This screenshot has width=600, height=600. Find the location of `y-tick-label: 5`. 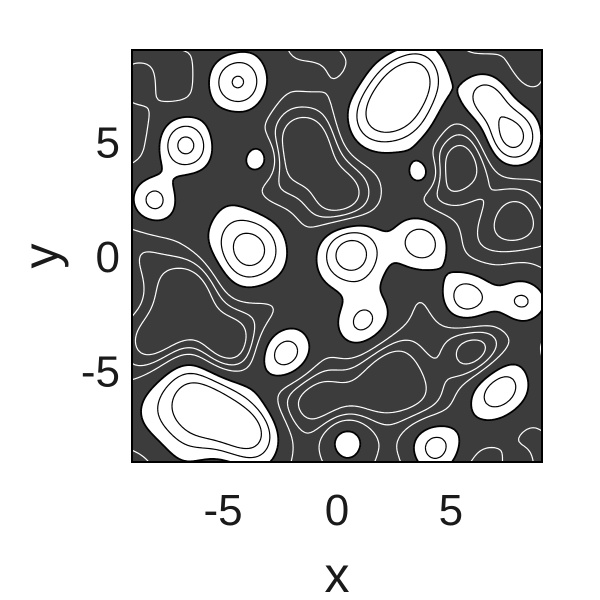

y-tick-label: 5 is located at coordinates (108, 143).